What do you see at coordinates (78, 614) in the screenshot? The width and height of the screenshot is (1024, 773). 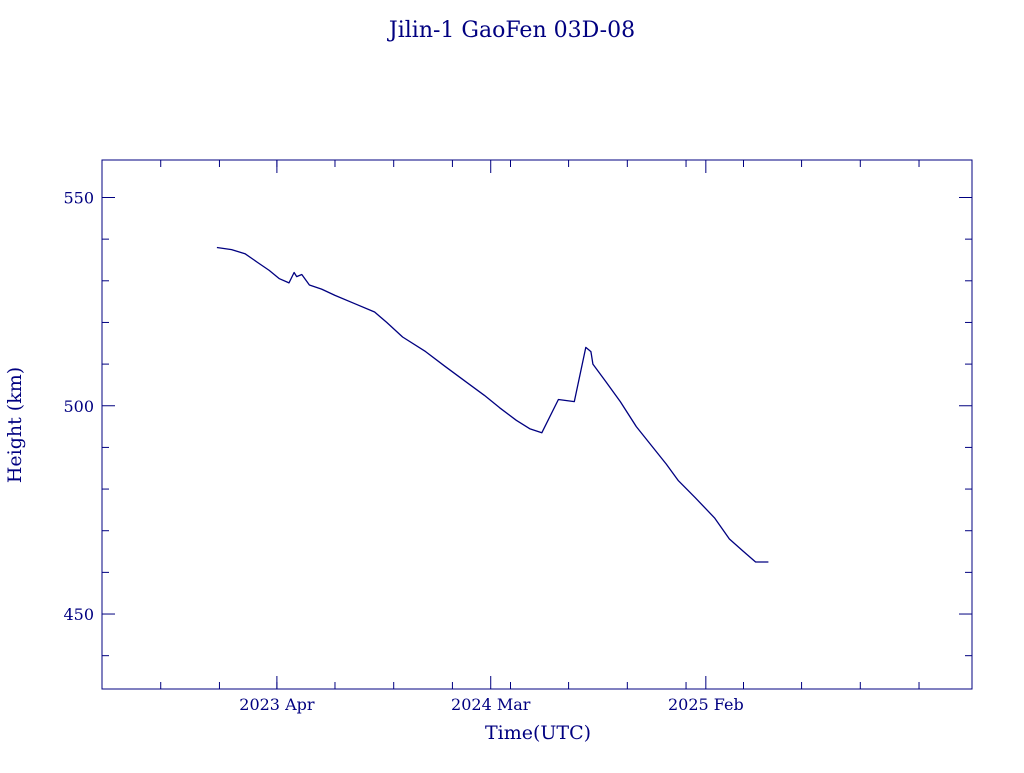 I see `y-tick-label: 450` at bounding box center [78, 614].